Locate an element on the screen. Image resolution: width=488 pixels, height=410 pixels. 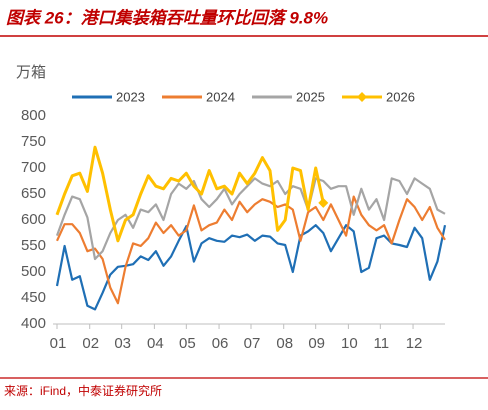
y-tick-label: 400 is located at coordinates (33, 323).